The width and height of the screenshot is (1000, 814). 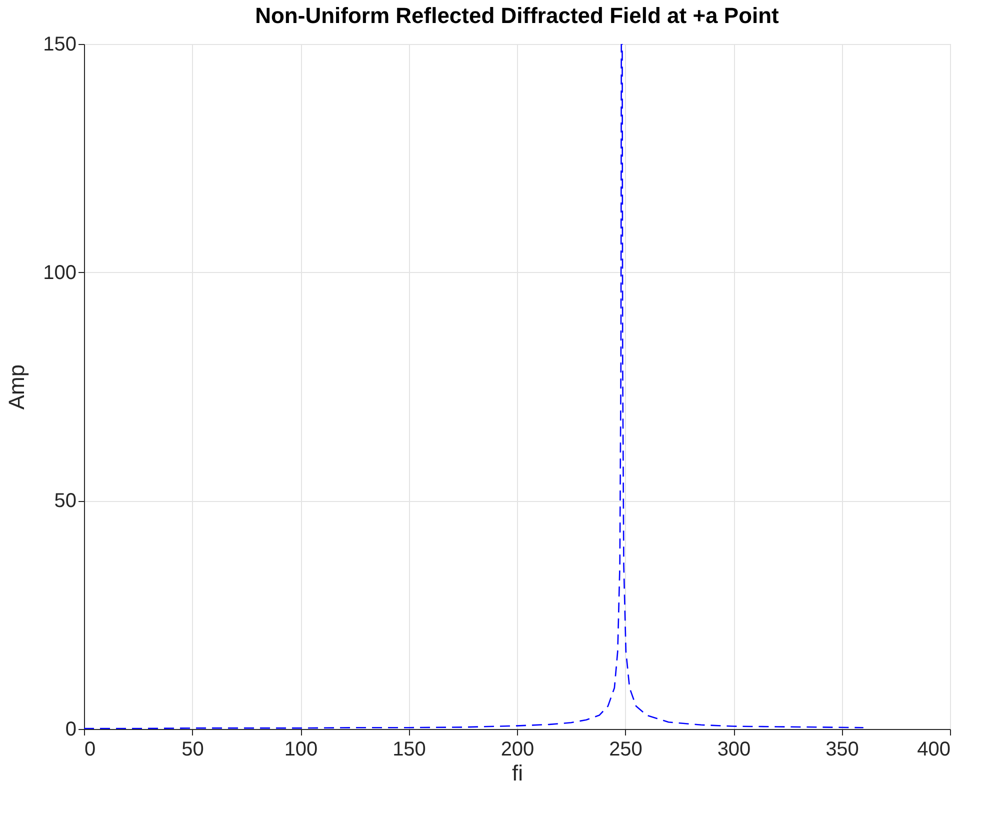 I want to click on x-tick-label: 100, so click(x=301, y=749).